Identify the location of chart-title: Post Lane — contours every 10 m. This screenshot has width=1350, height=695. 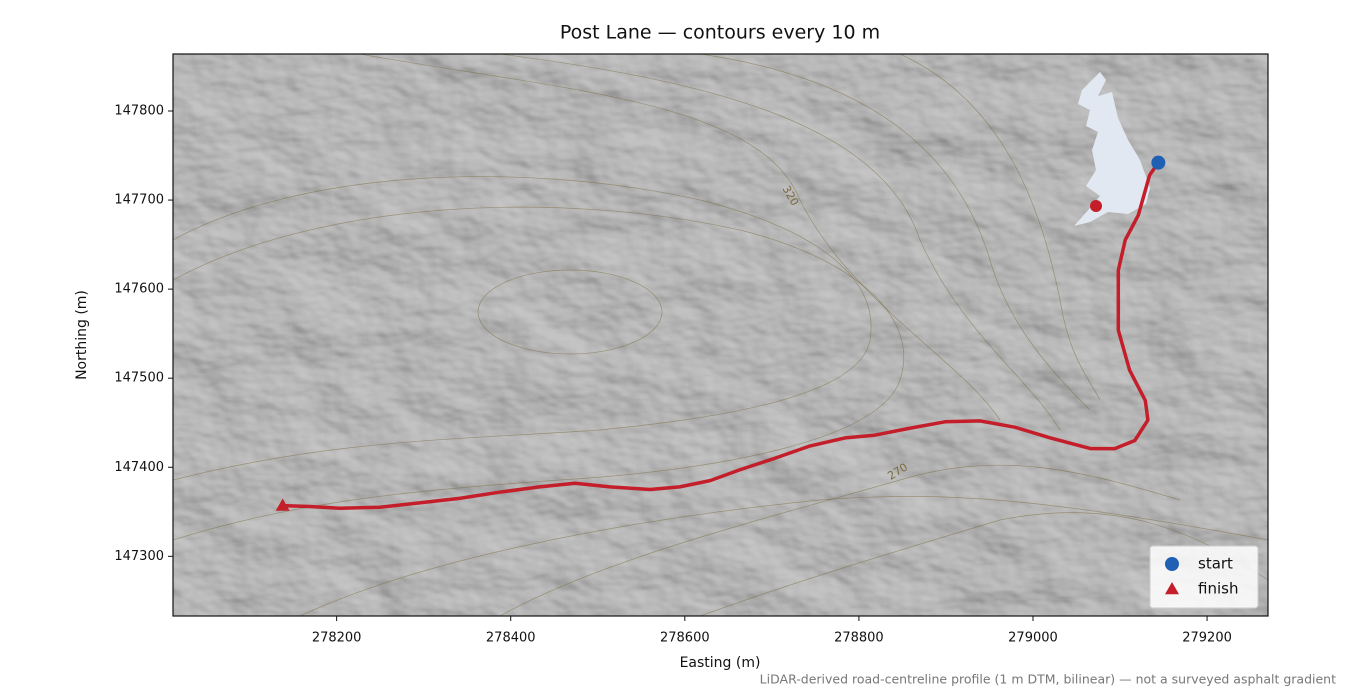
(720, 33).